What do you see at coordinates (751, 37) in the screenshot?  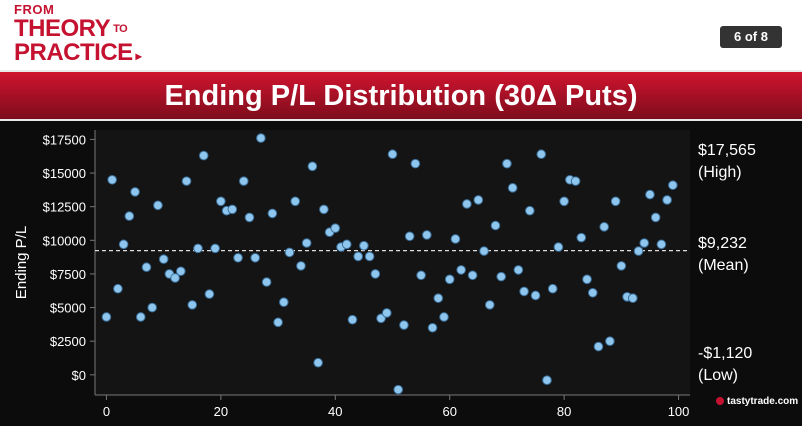 I see `slide-counter-badge: 6 of 8` at bounding box center [751, 37].